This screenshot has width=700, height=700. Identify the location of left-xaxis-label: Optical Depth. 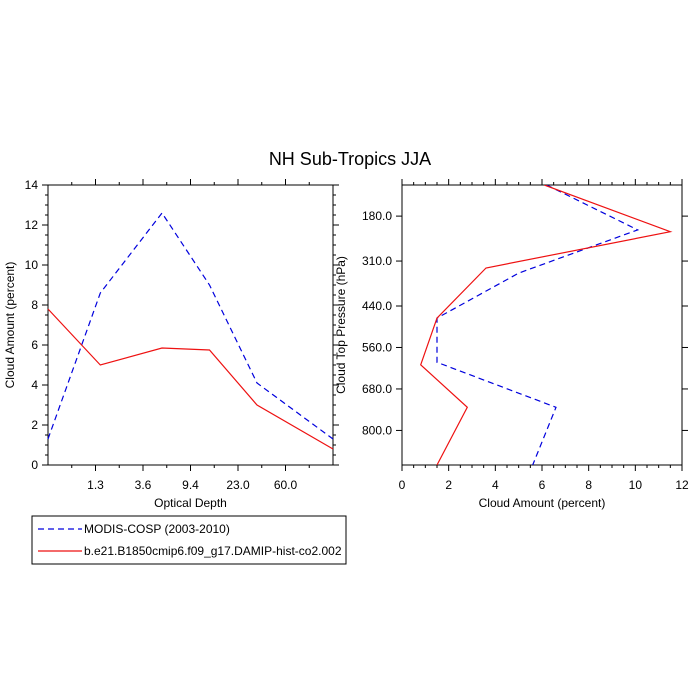
(190, 503).